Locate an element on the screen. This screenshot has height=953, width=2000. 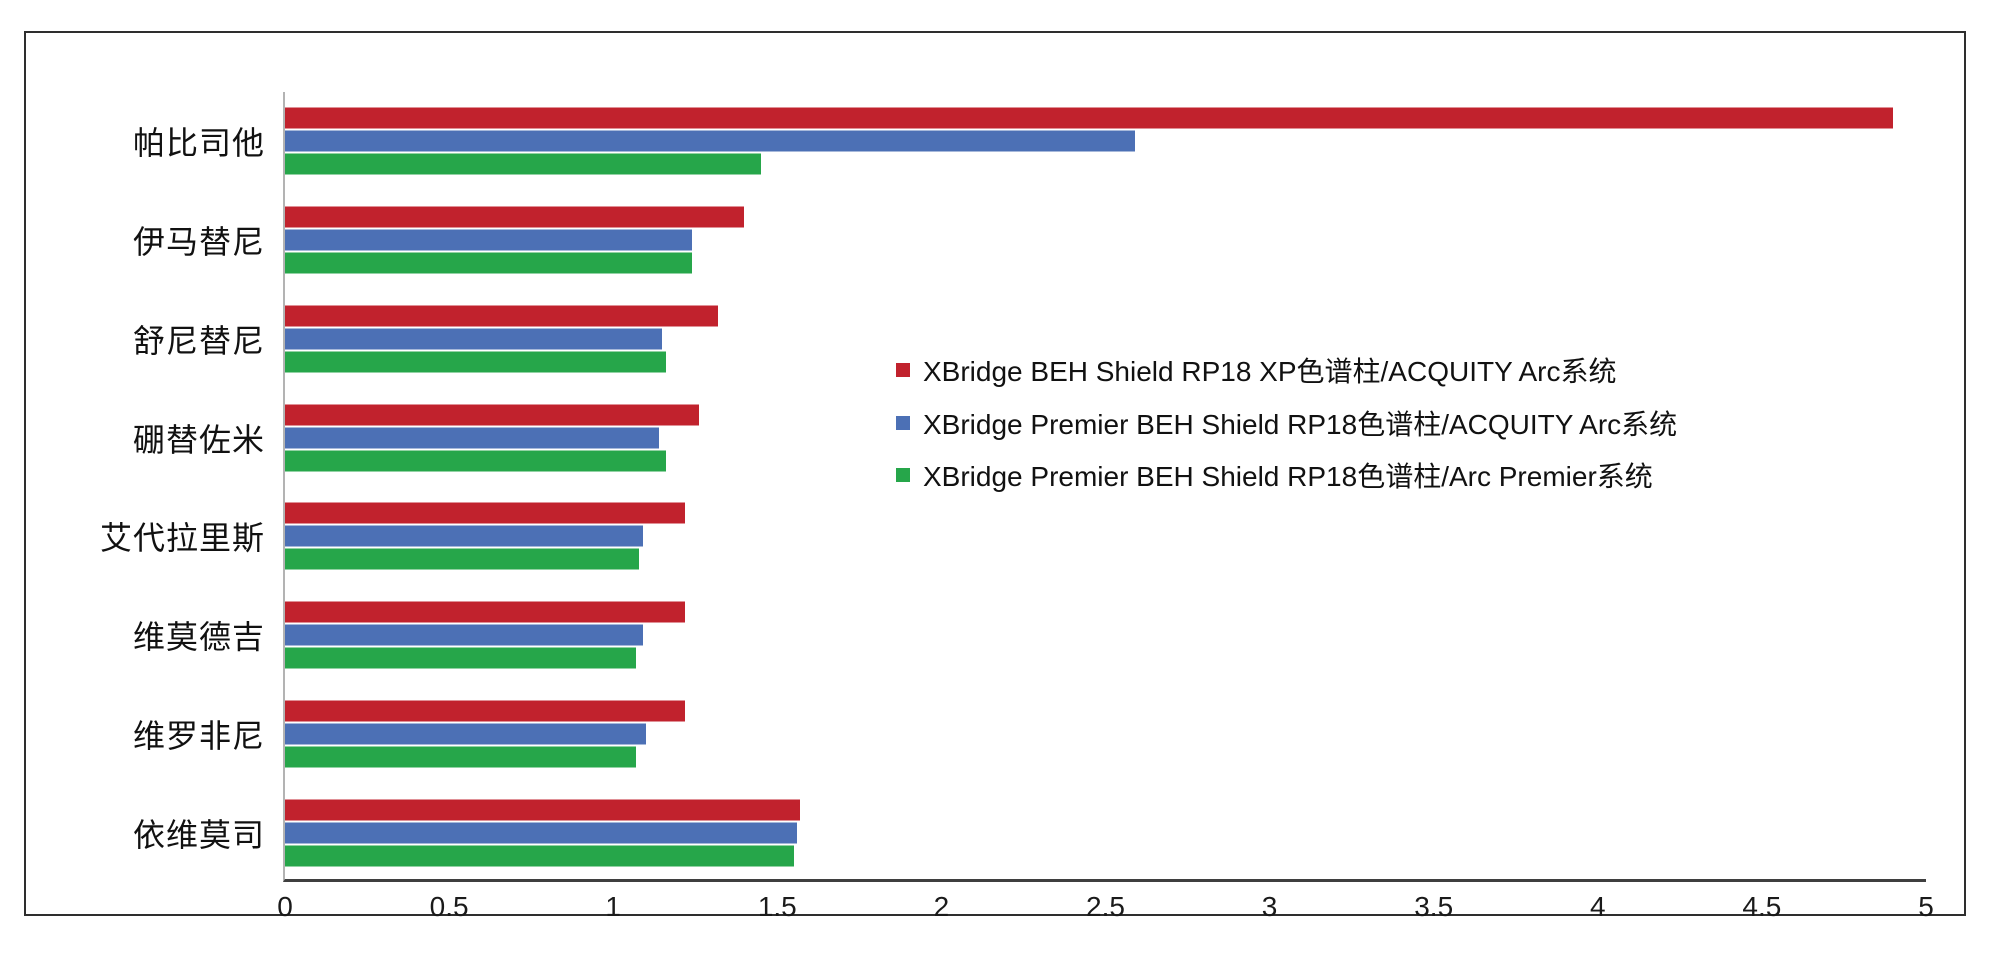
x-tick-label: 1 is located at coordinates (613, 906).